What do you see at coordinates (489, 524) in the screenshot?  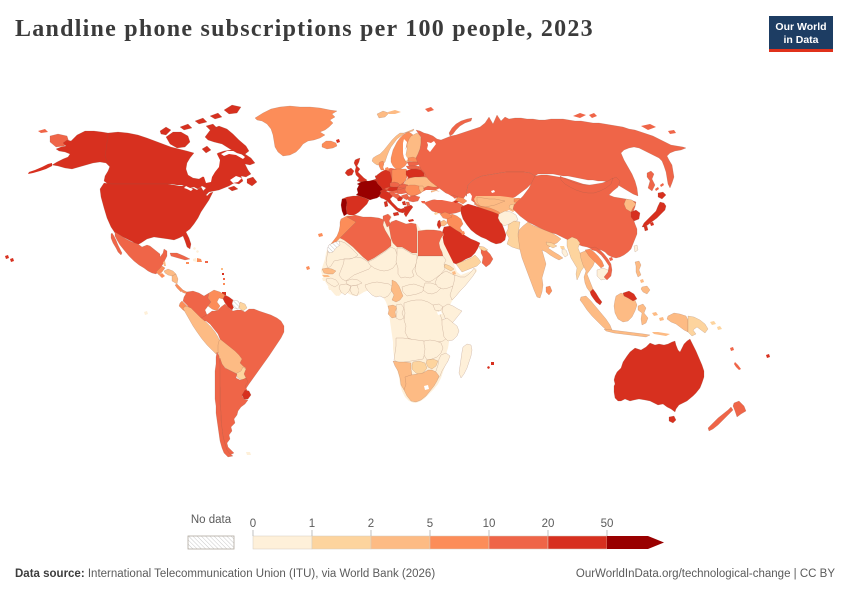 I see `svg-text: 10` at bounding box center [489, 524].